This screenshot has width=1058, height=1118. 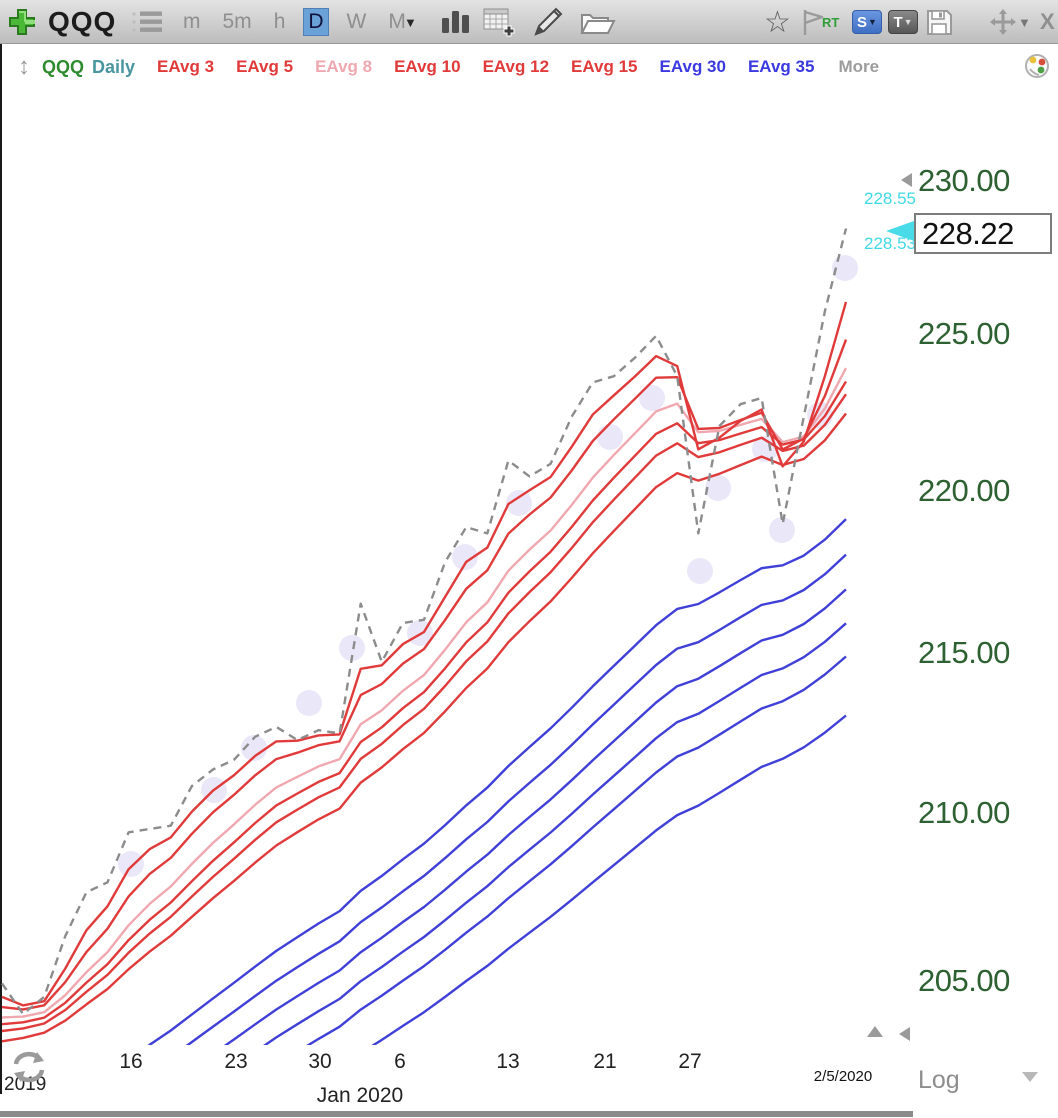 I want to click on flag-button, so click(x=813, y=22).